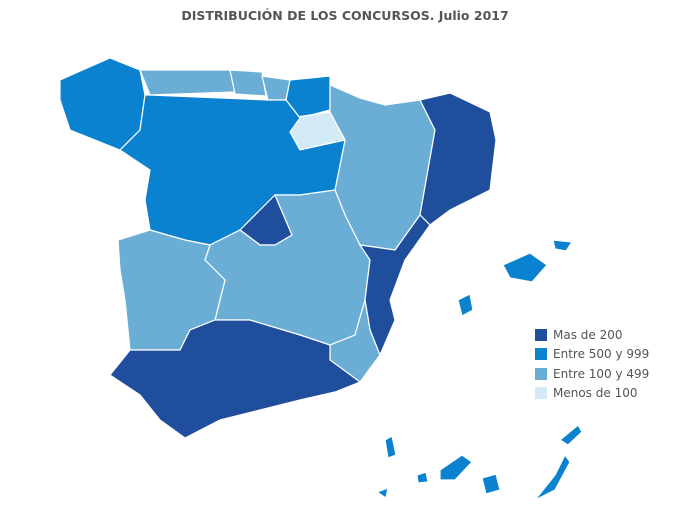 This screenshot has height=513, width=690. Describe the element at coordinates (552, 477) in the screenshot. I see `island-fuerteventura` at that location.